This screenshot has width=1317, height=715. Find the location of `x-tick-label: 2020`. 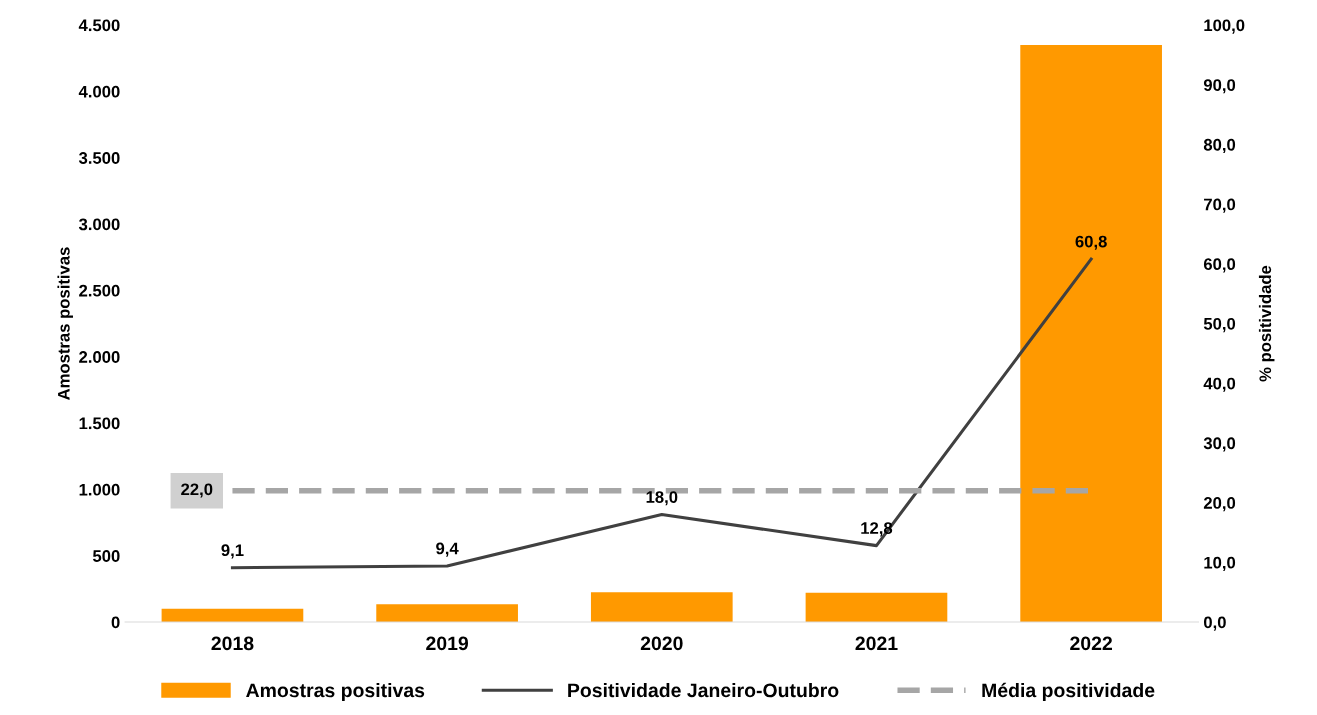

x-tick-label: 2020 is located at coordinates (661, 643).